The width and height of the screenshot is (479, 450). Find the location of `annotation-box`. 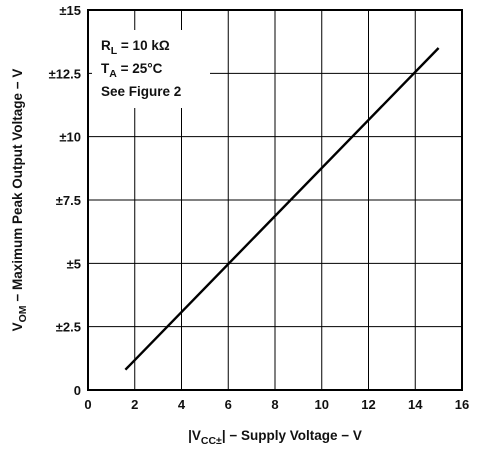

annotation-box is located at coordinates (151, 69).